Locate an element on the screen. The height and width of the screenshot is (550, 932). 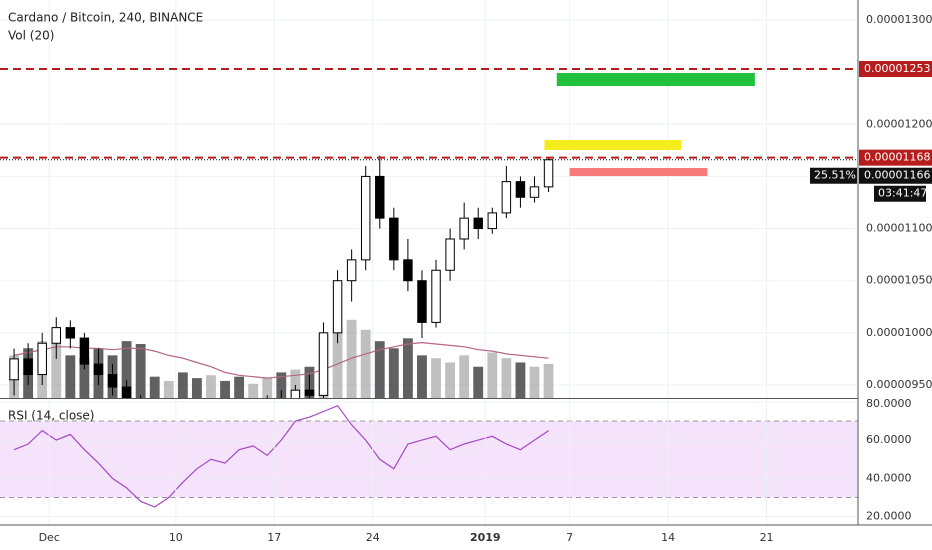
volume-label: Vol (20) is located at coordinates (31, 36).